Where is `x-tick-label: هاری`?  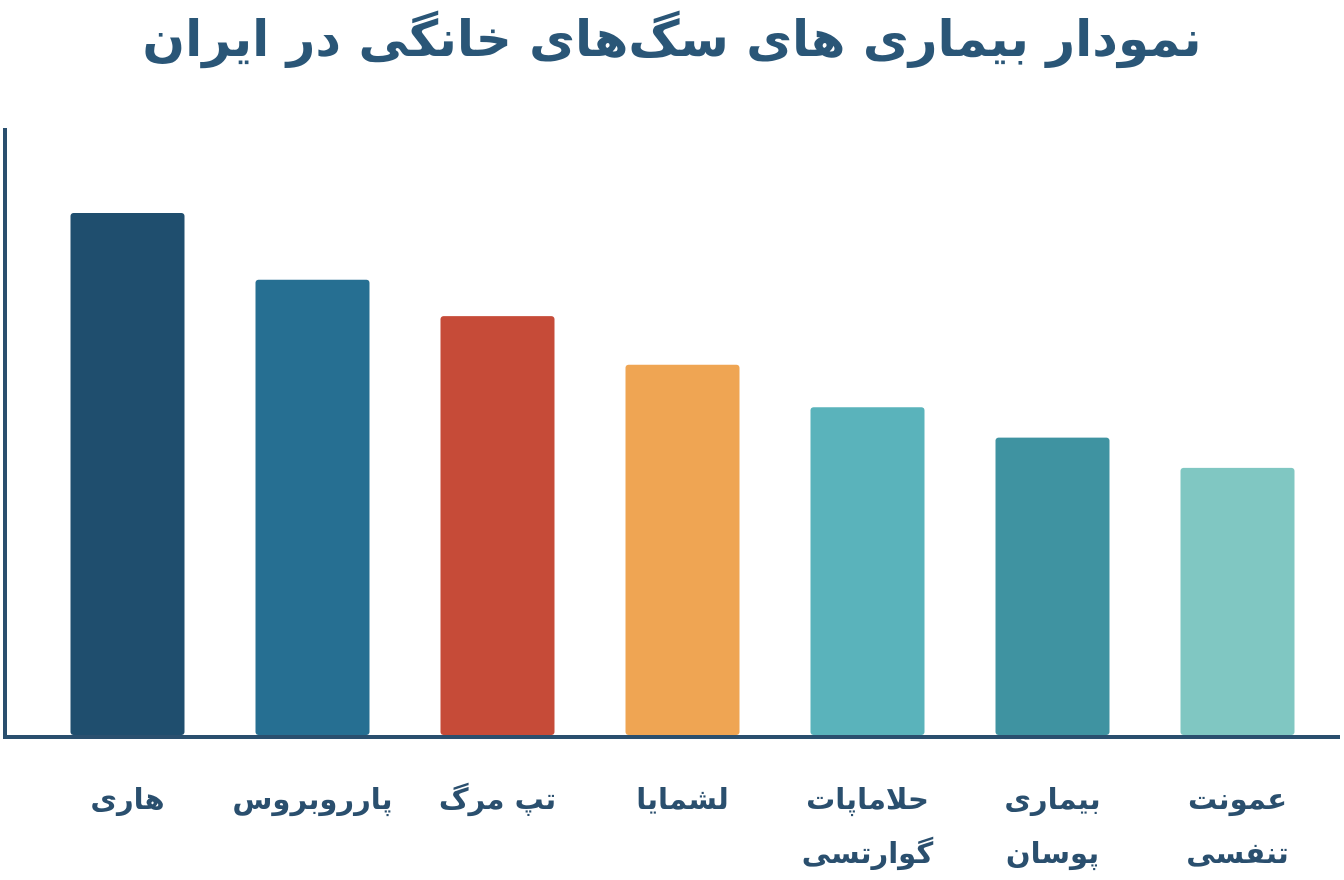 x-tick-label: هاری is located at coordinates (127, 799).